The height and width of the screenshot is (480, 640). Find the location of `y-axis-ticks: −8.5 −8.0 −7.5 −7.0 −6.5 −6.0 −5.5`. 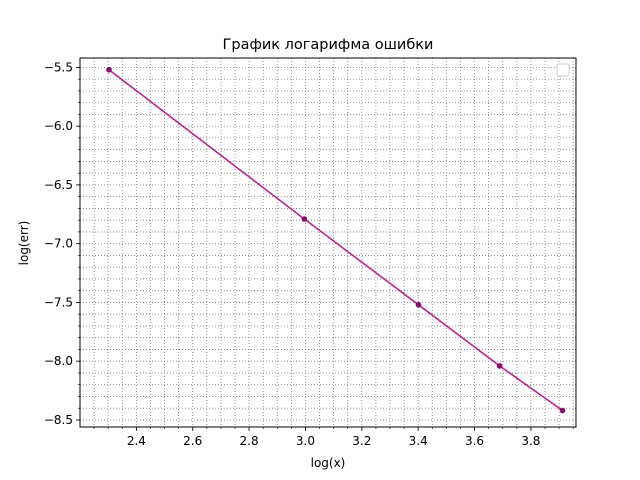

y-axis-ticks: −8.5 −8.0 −7.5 −7.0 −6.5 −6.0 −5.5 is located at coordinates (62, 243).